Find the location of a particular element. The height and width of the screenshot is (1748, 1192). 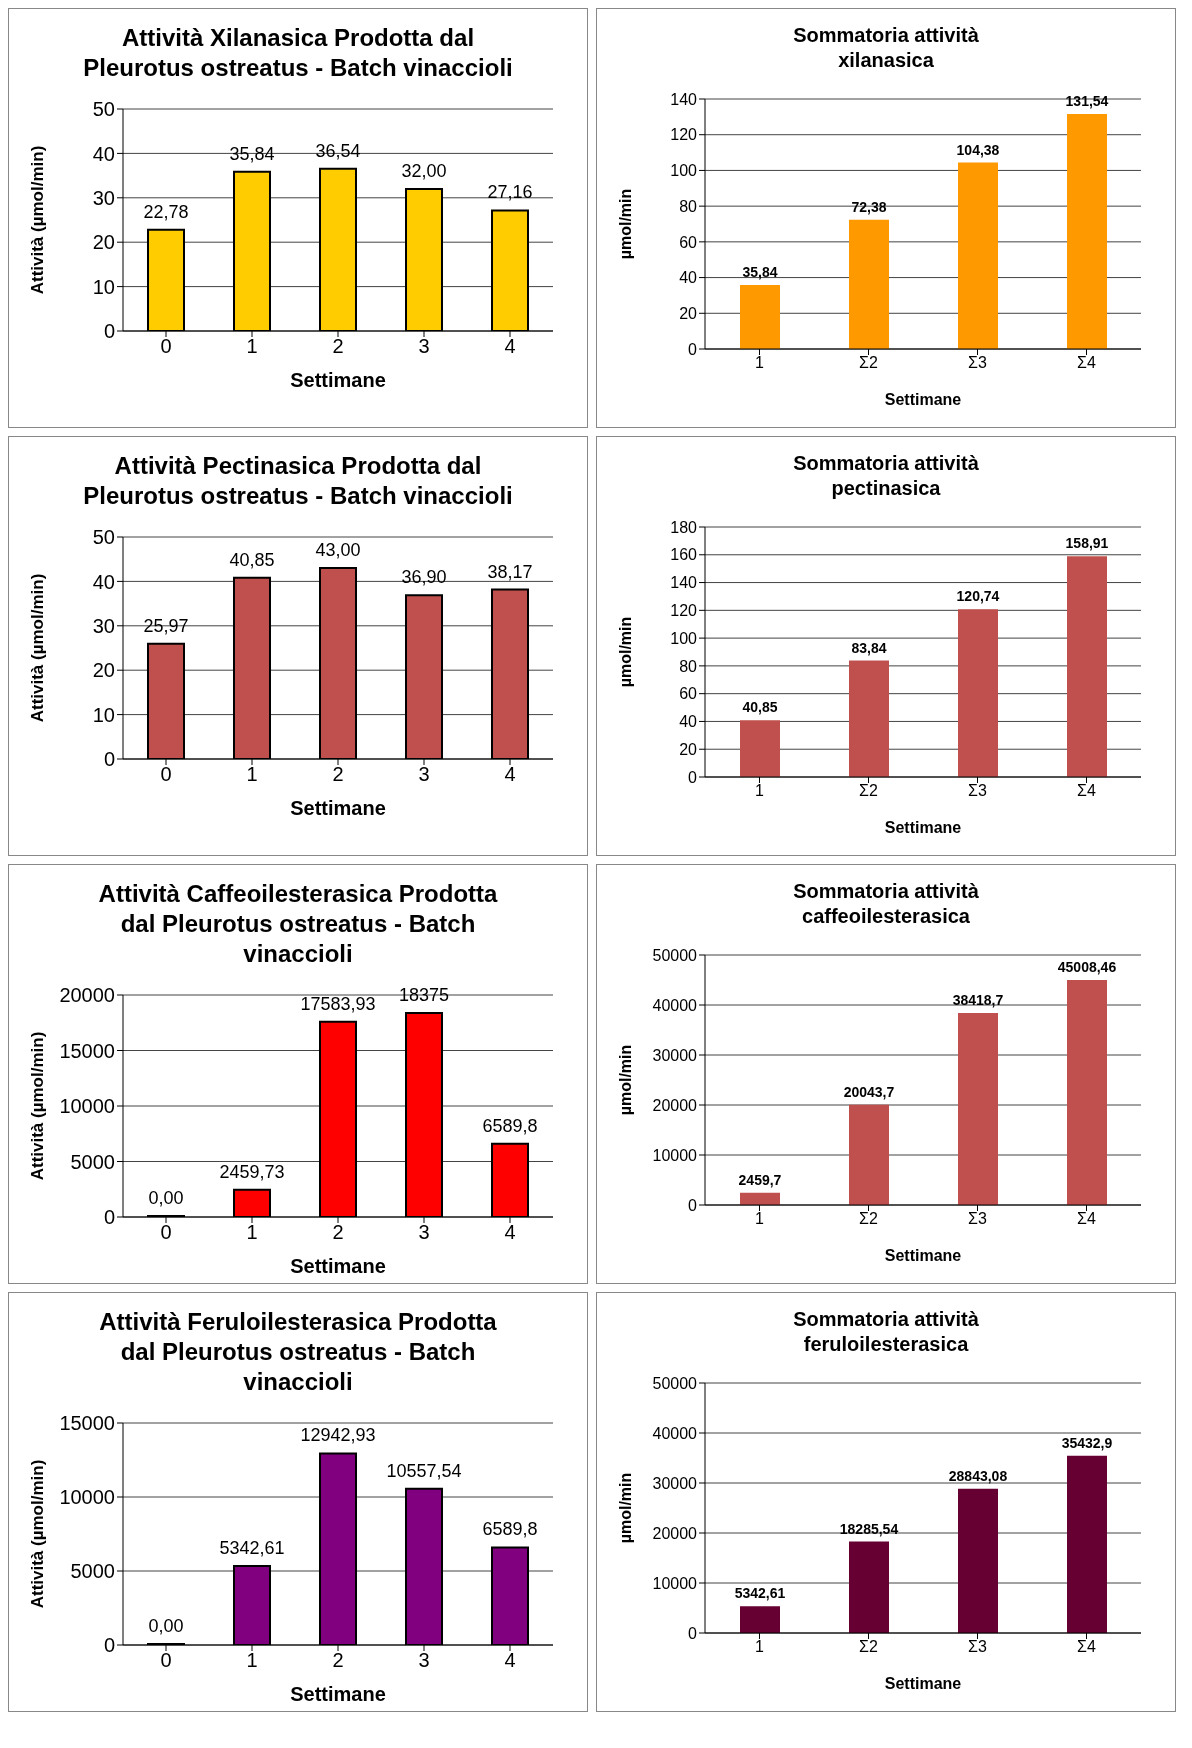

y-tick-label: 180 is located at coordinates (684, 527).